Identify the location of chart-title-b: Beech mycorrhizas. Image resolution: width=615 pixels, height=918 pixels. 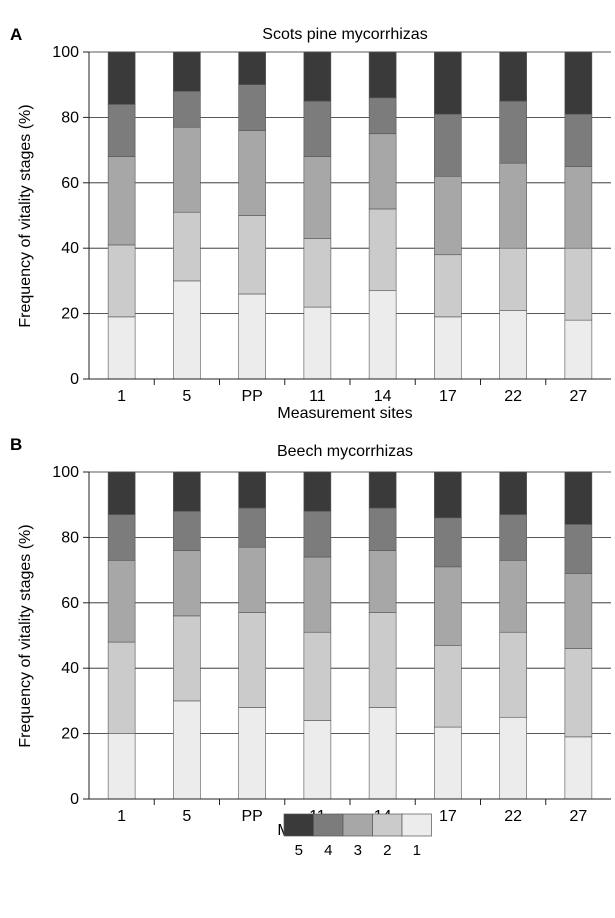
(345, 451).